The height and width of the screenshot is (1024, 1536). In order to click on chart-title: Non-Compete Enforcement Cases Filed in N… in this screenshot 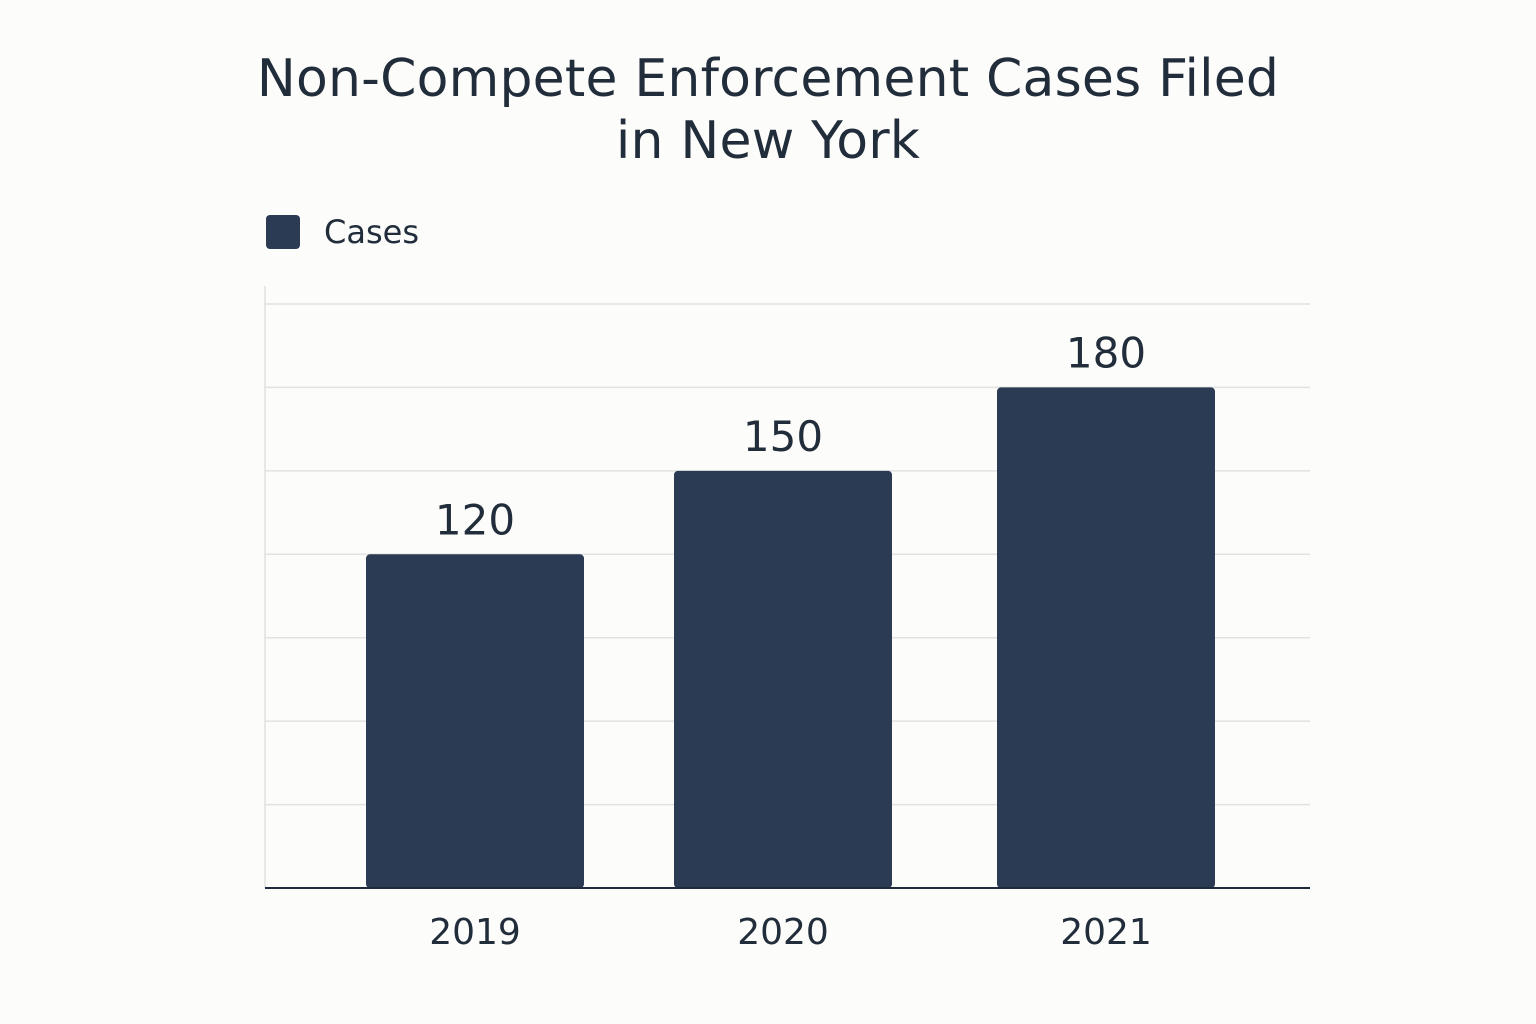, I will do `click(768, 110)`.